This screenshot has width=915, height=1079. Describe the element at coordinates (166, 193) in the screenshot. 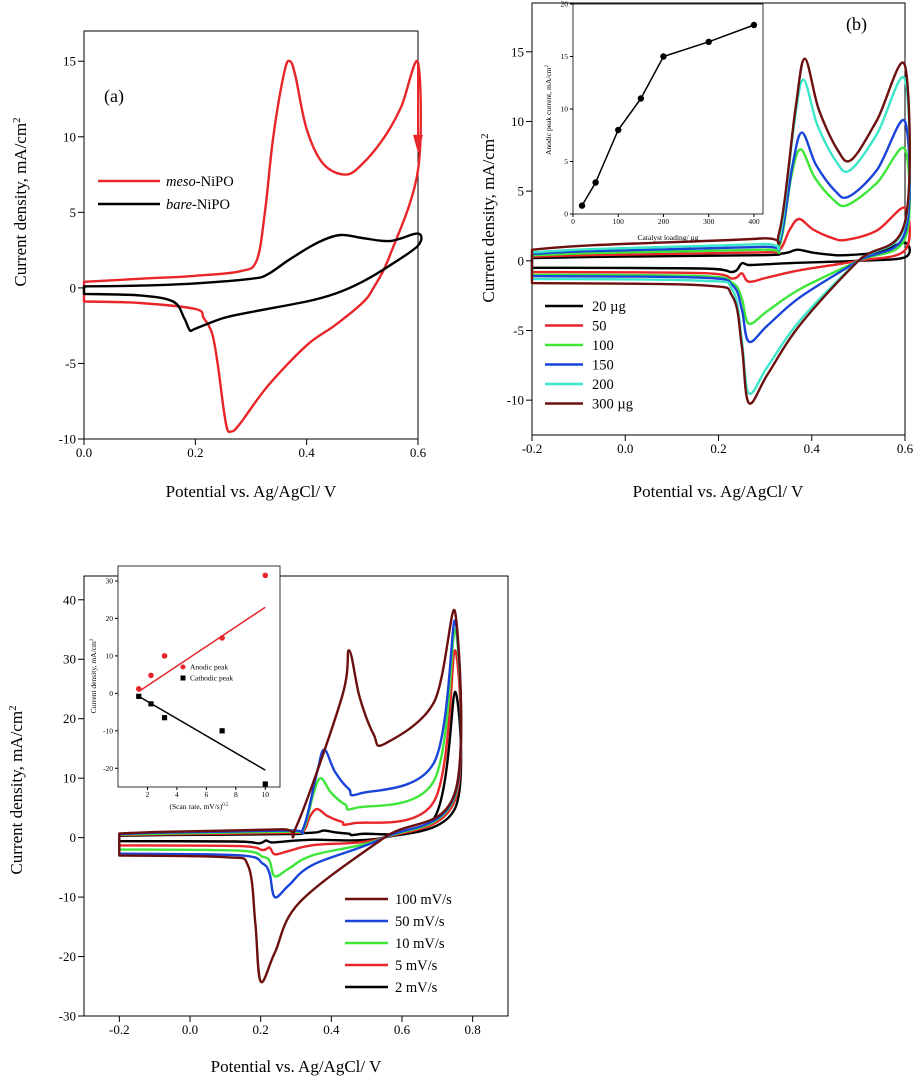

I see `chart-a-legend: meso-NiPO bare-NiPO` at that location.